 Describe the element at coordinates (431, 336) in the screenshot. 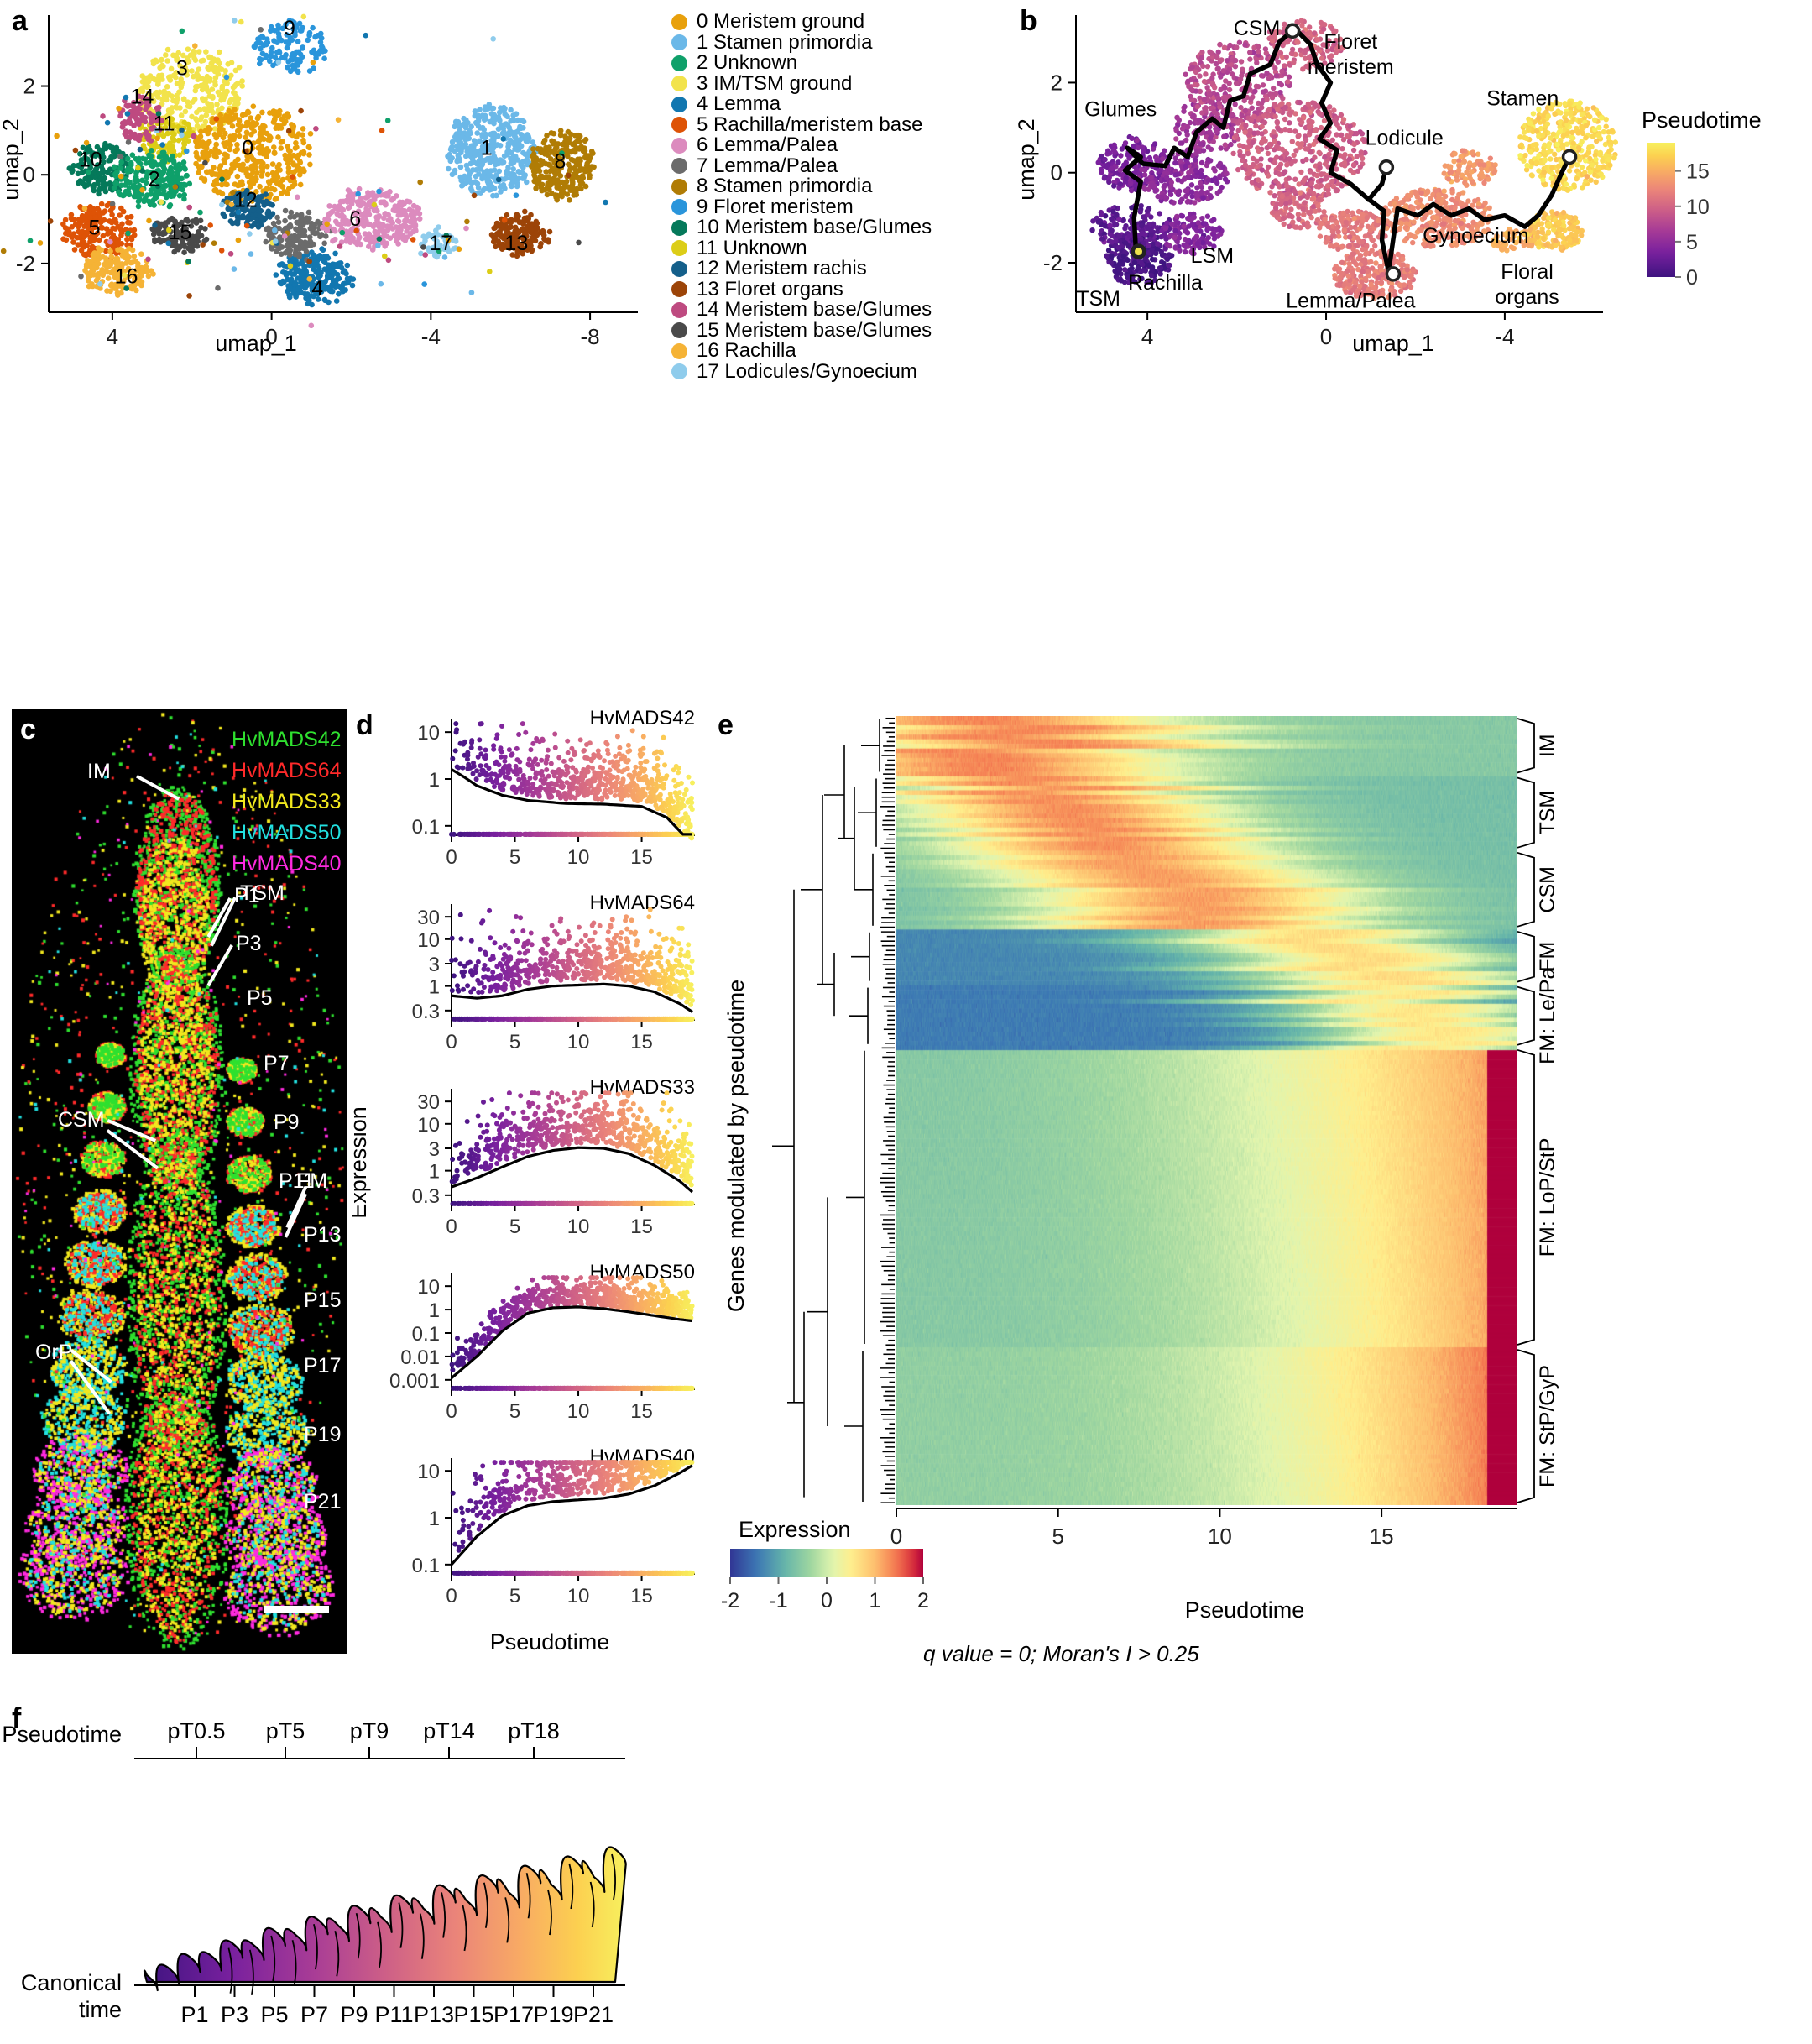

I see `svg-text: -4` at that location.